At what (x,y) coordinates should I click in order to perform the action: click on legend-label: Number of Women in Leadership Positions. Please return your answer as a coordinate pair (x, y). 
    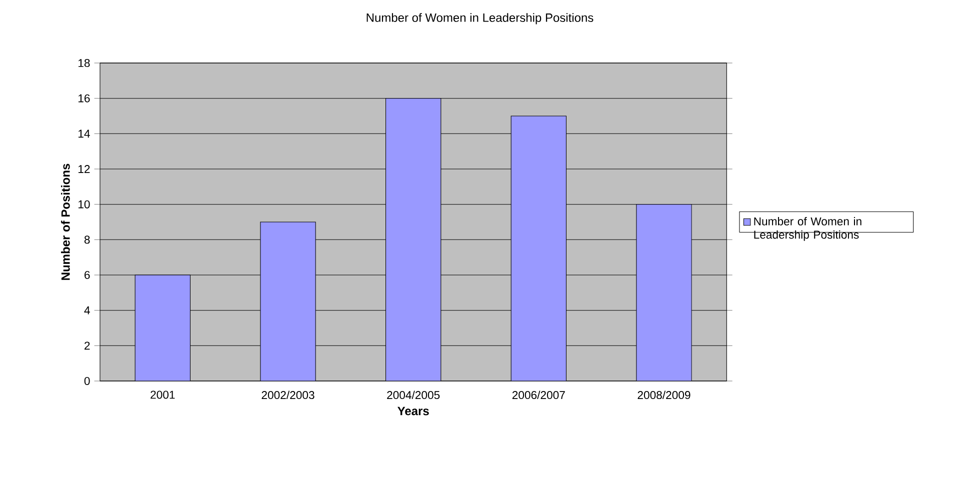
    Looking at the image, I should click on (808, 229).